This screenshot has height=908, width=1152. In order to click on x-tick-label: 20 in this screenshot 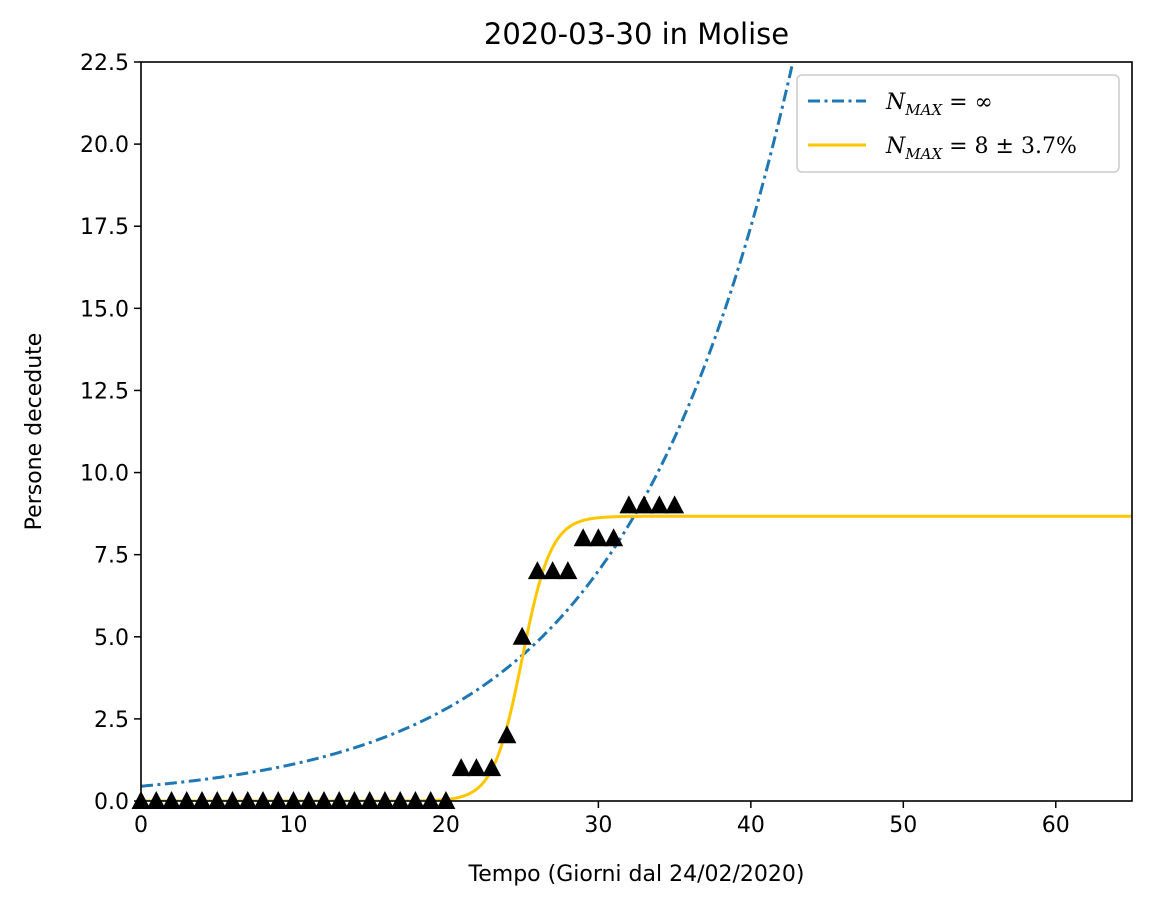, I will do `click(446, 825)`.